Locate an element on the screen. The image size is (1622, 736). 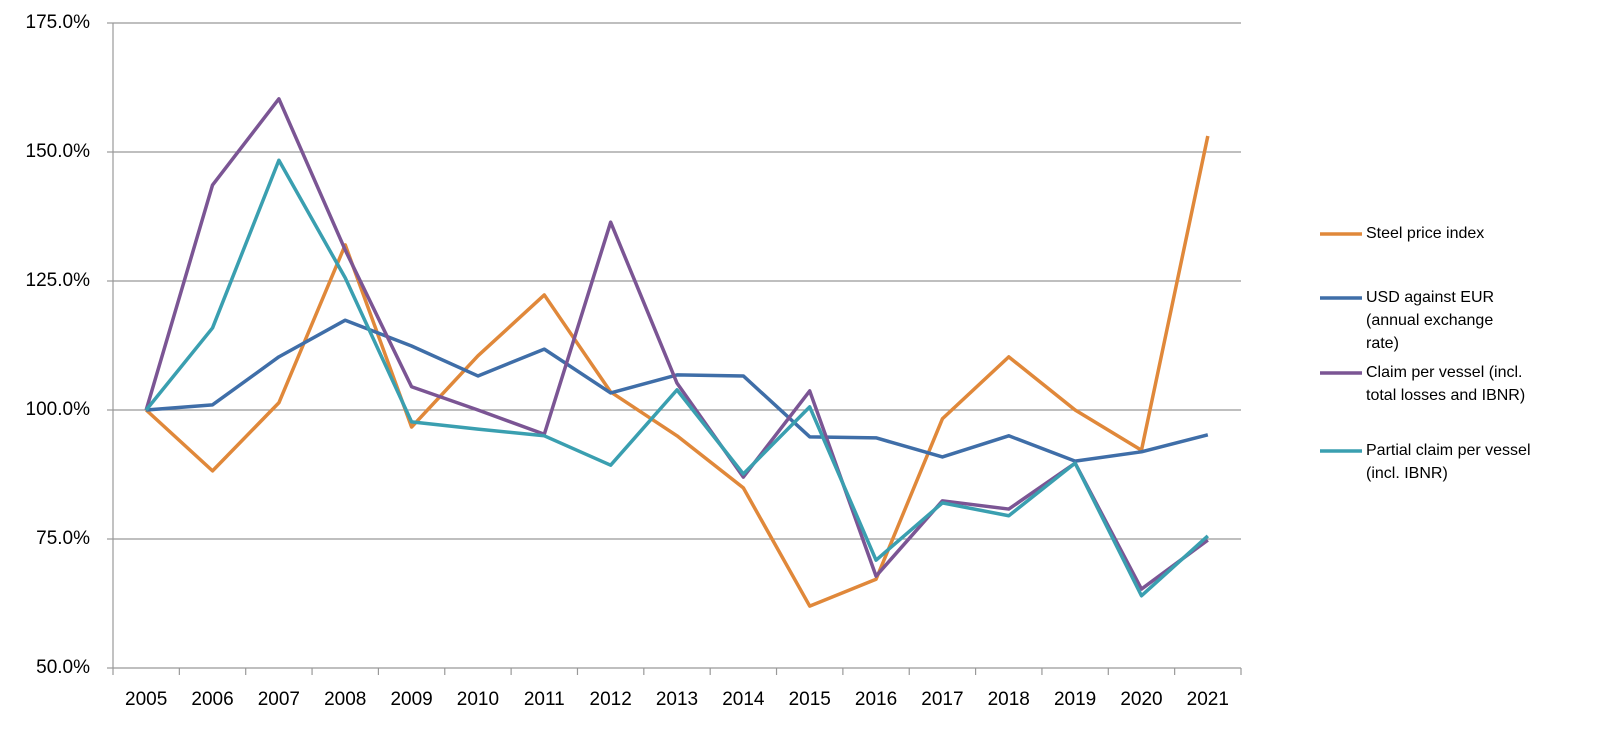
series-line is located at coordinates (677, 390).